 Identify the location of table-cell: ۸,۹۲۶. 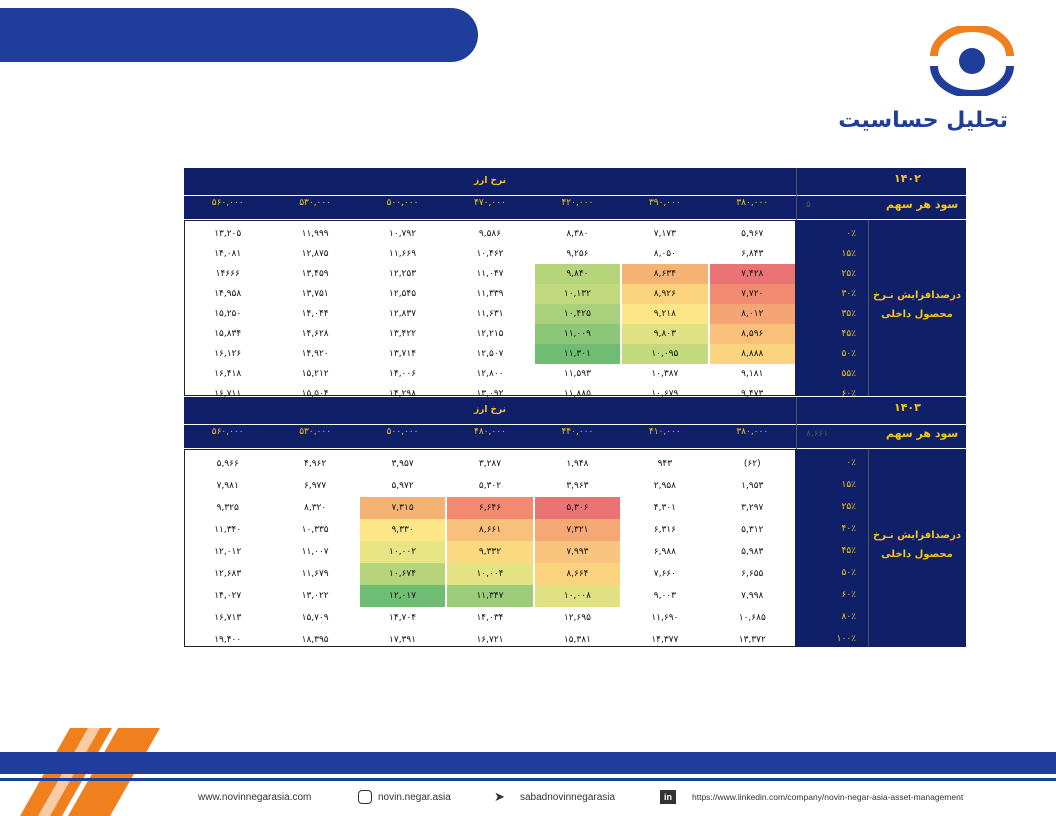
(665, 294).